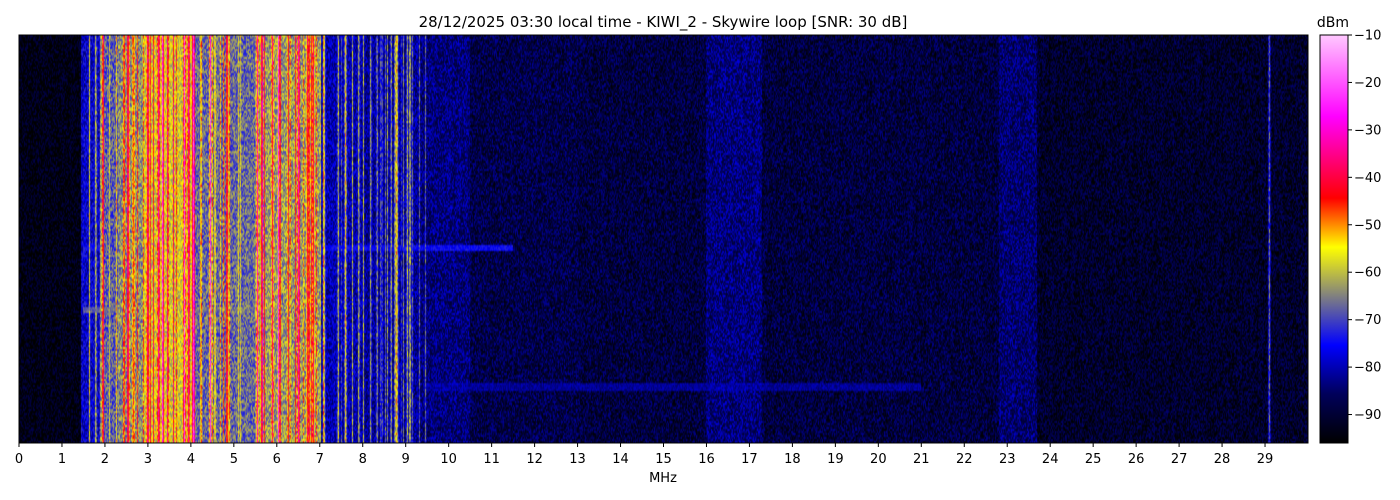 The image size is (1400, 500). I want to click on x-tick-label: 4, so click(191, 459).